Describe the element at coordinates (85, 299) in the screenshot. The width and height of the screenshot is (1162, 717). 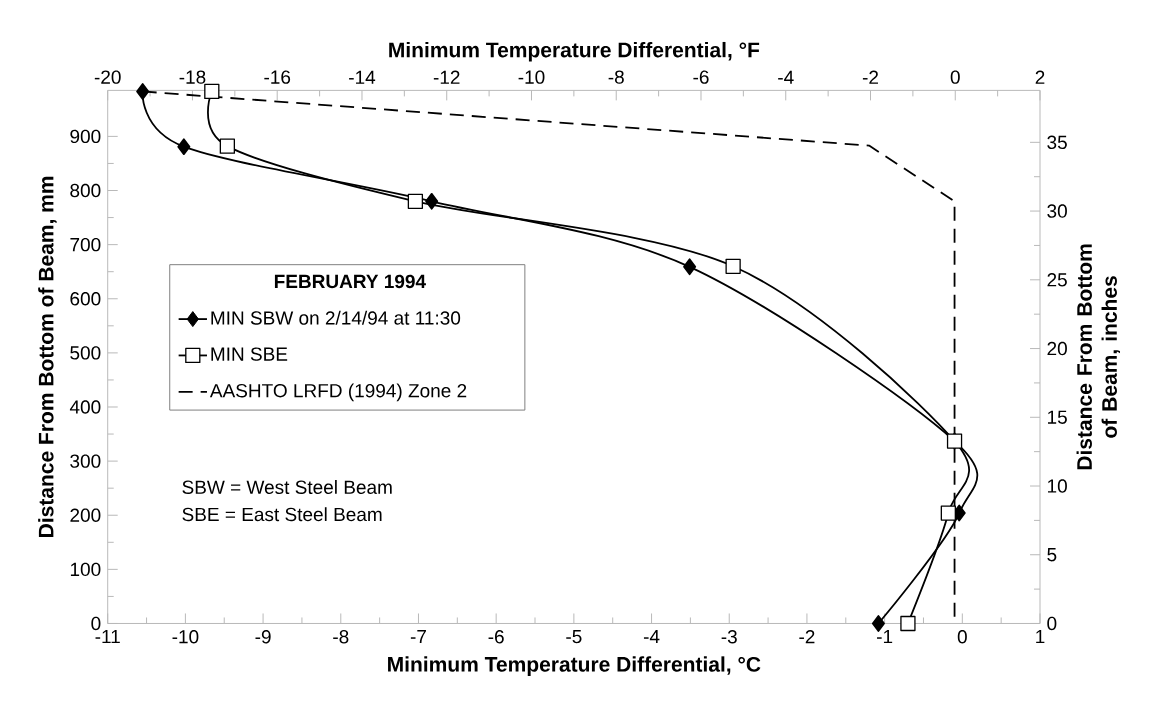
I see `y-tick-label: 600` at that location.